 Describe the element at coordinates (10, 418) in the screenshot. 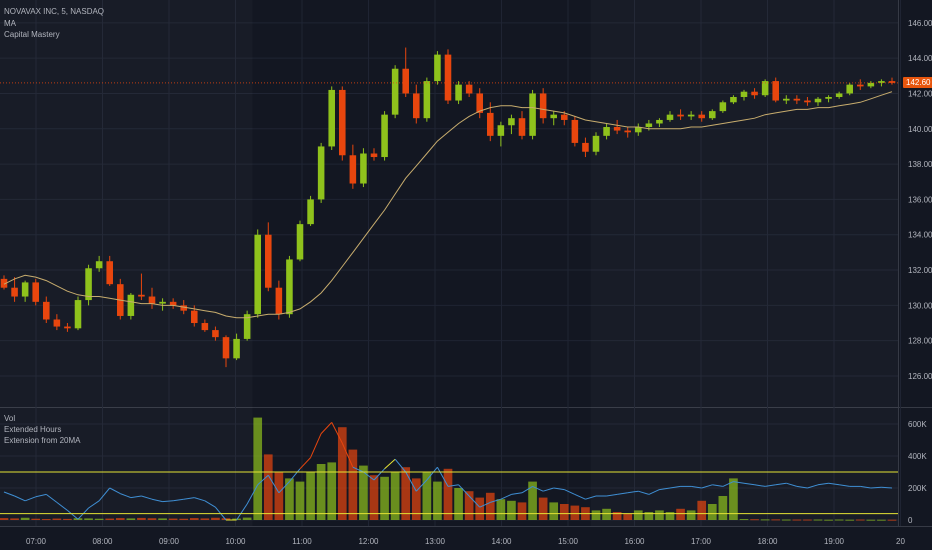

I see `study-label-vol: Vol` at that location.